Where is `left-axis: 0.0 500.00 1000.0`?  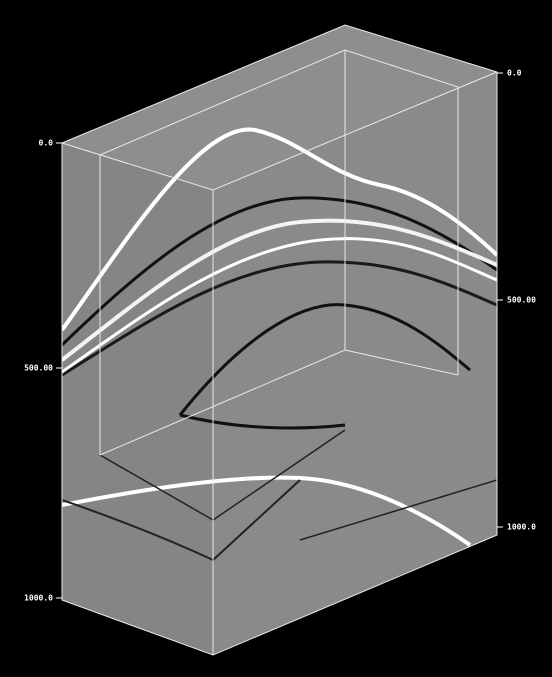
left-axis: 0.0 500.00 1000.0 is located at coordinates (43, 371).